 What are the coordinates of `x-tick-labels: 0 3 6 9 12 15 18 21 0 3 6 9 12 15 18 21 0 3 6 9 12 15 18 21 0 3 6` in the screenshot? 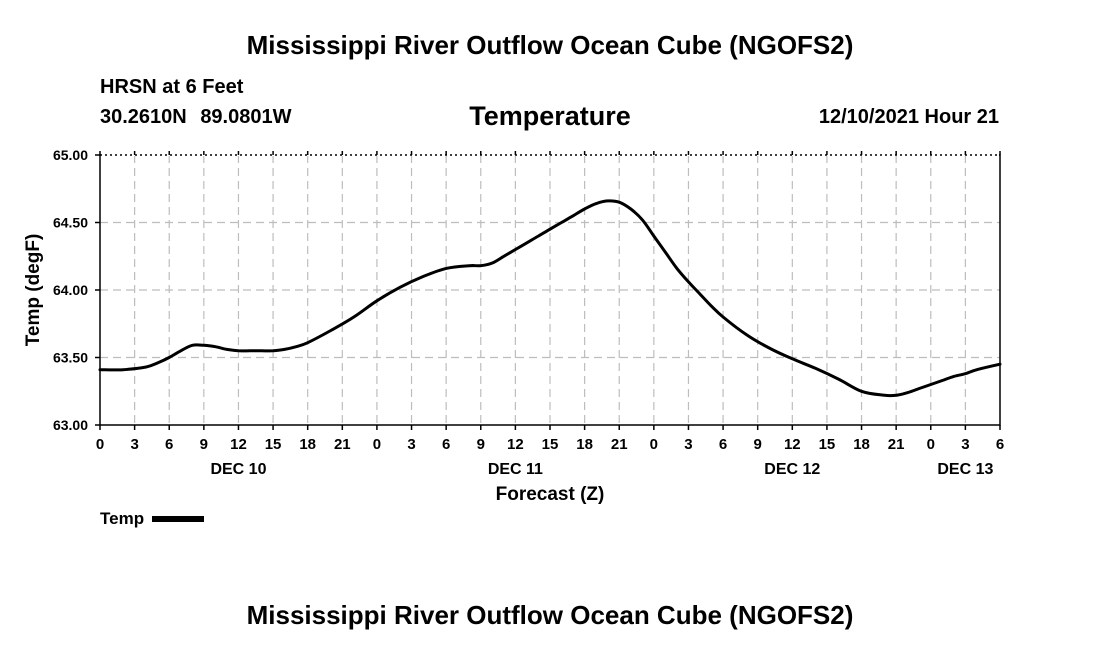 It's located at (550, 444).